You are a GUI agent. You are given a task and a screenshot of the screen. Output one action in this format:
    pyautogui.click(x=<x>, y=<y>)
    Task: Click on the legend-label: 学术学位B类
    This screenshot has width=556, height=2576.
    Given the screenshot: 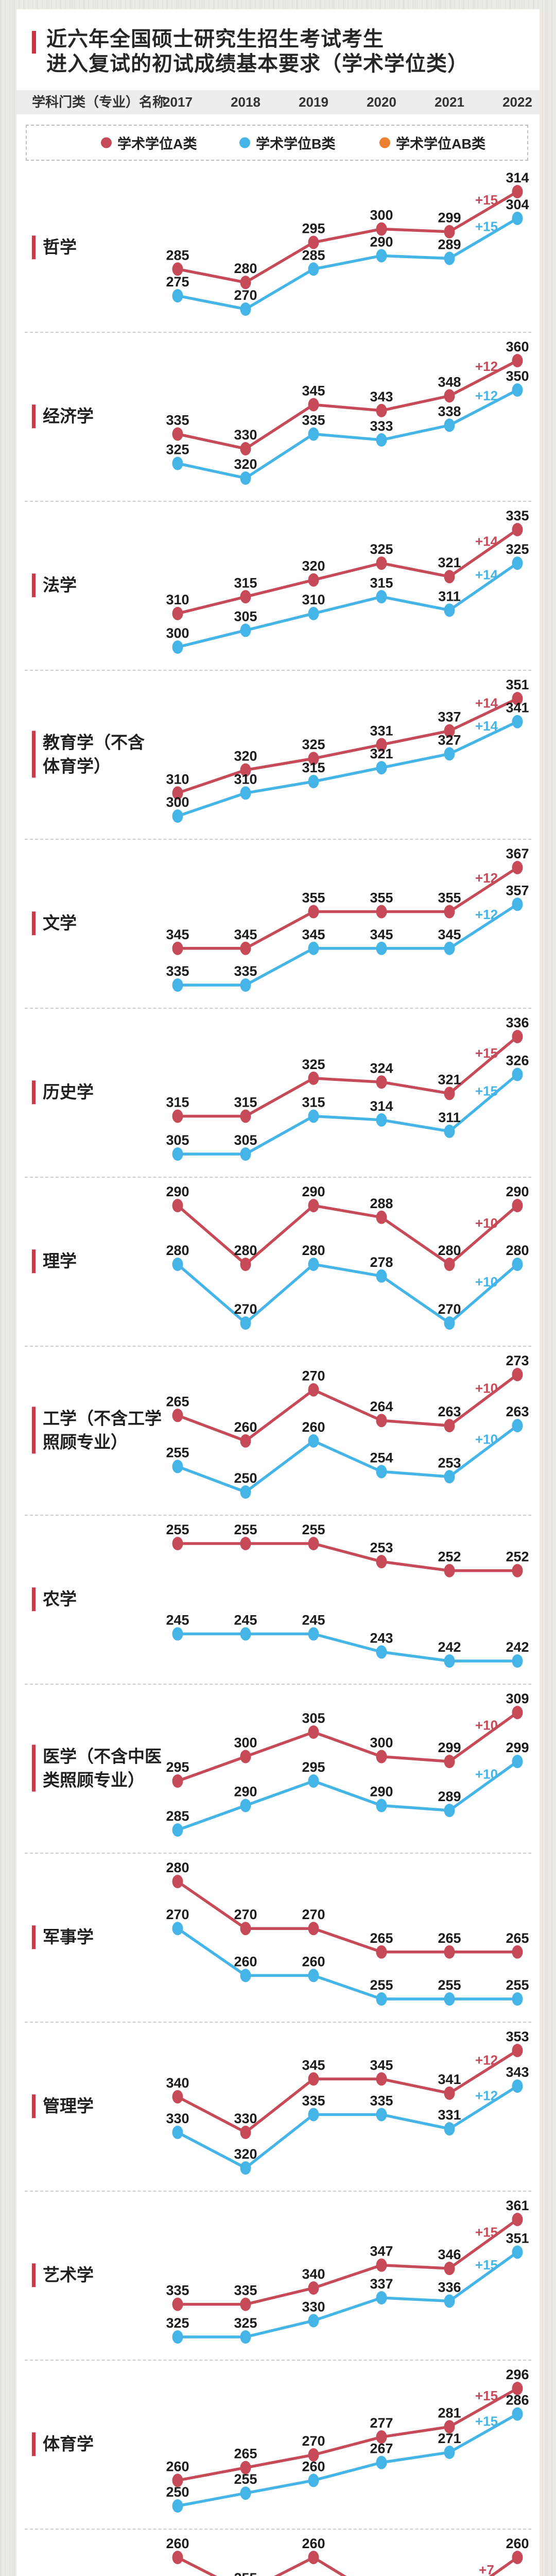 What is the action you would take?
    pyautogui.click(x=296, y=144)
    